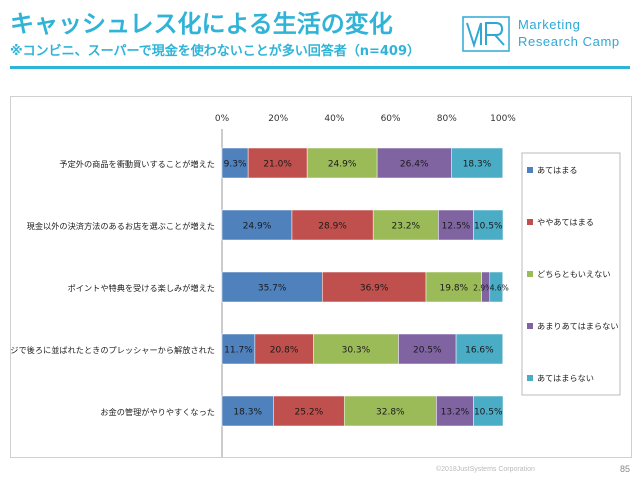  Describe the element at coordinates (278, 119) in the screenshot. I see `x-tick-label: 20%` at that location.